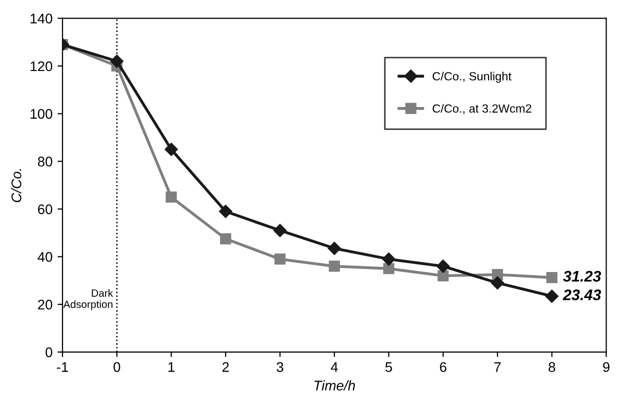  I want to click on y-tick-label: 20, so click(45, 305).